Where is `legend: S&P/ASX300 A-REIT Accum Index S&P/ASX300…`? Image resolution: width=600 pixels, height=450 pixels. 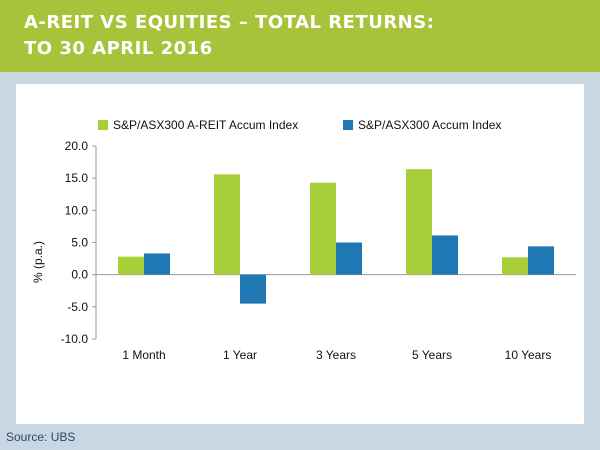 legend: S&P/ASX300 A-REIT Accum Index S&P/ASX300… is located at coordinates (299, 125).